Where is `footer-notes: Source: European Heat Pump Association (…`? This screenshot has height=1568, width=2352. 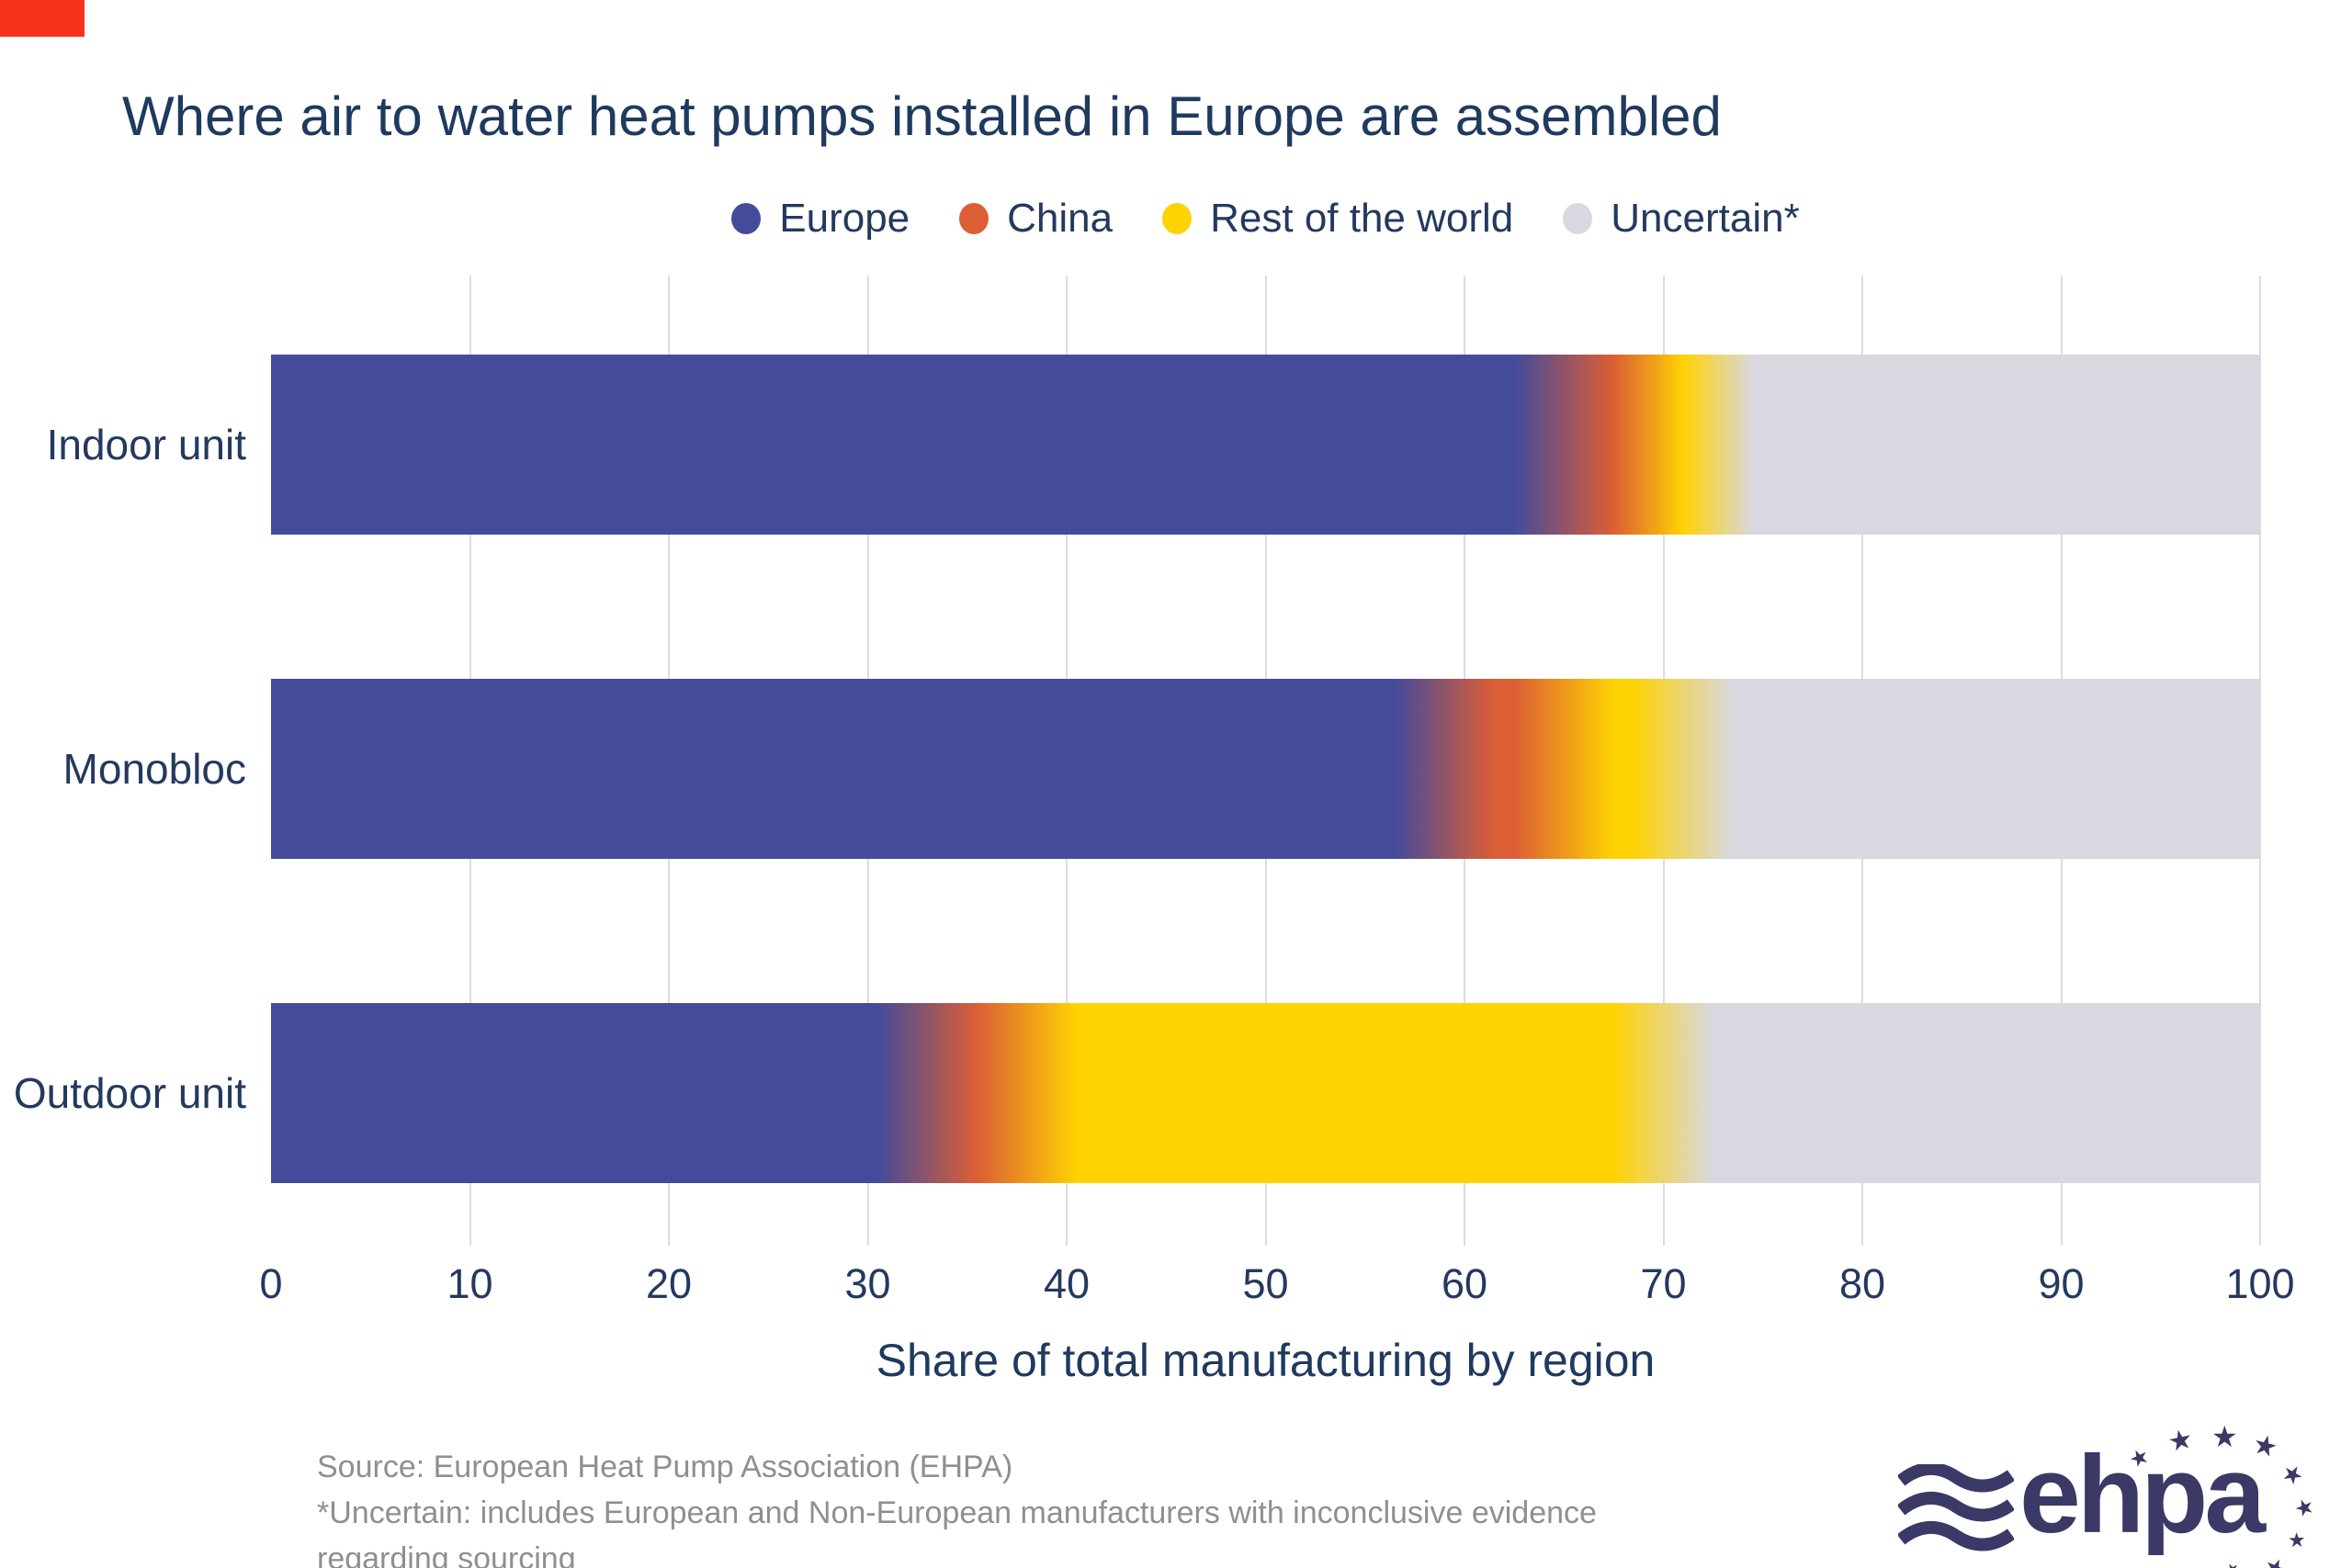
footer-notes: Source: European Heat Pump Association (… is located at coordinates (957, 1506).